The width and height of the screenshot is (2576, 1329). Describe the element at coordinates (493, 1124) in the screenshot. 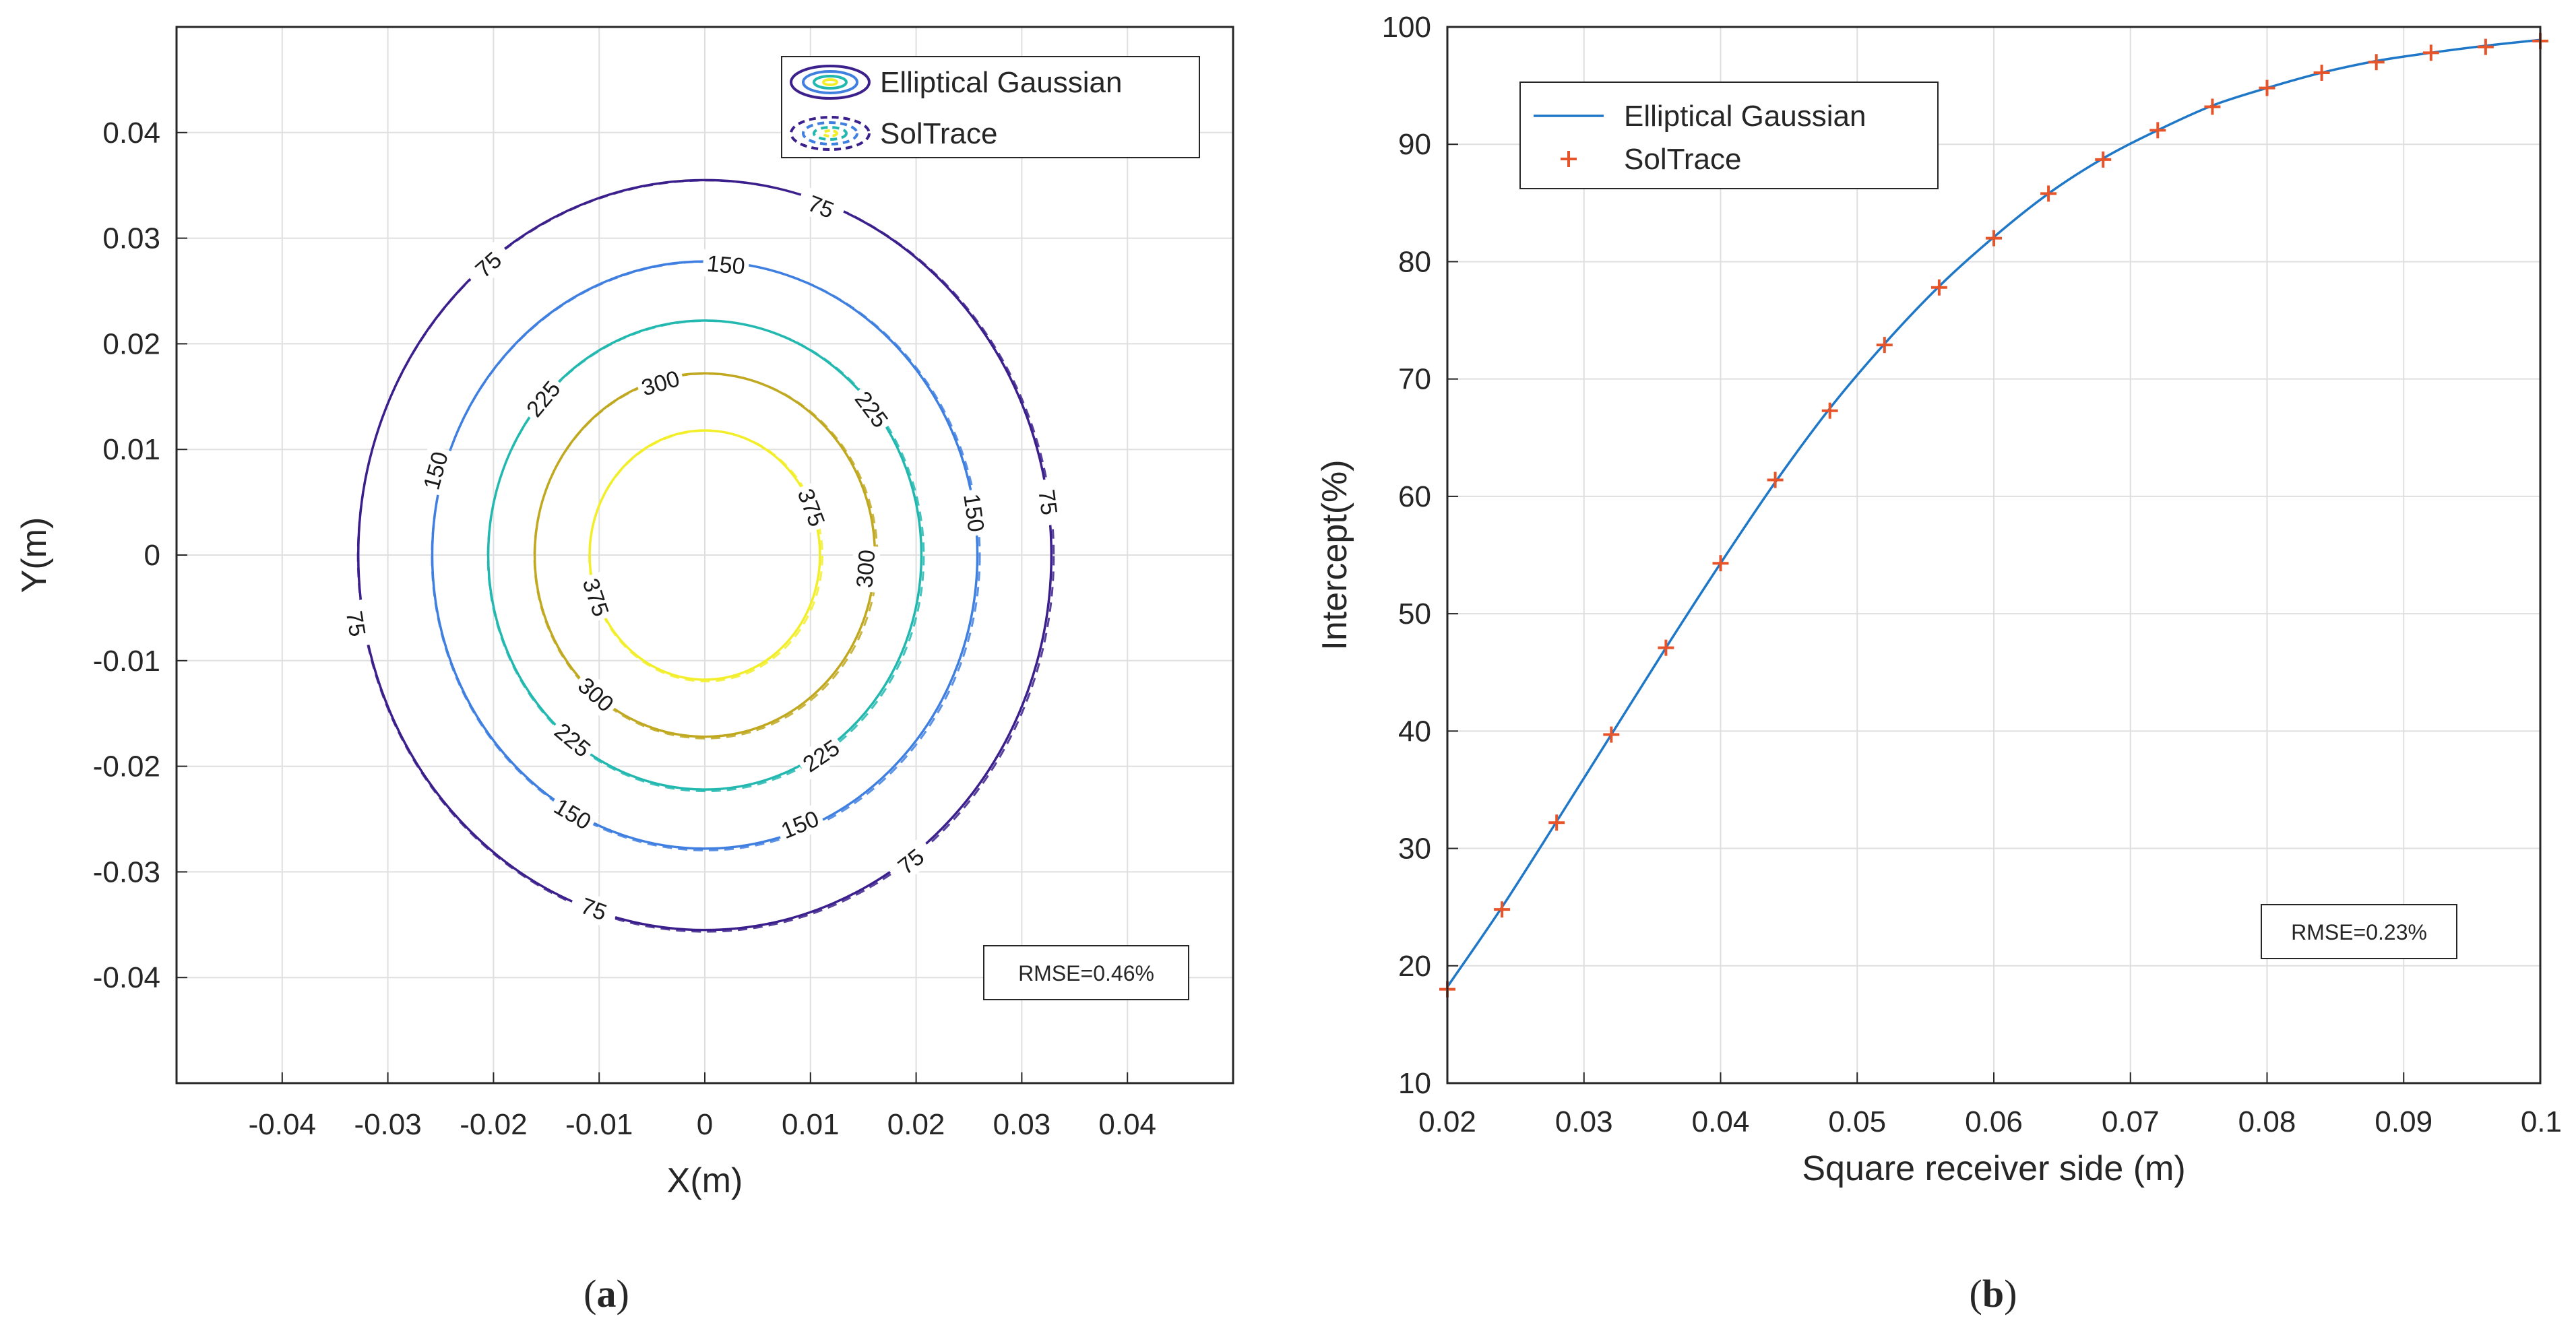

I see `x-tick-label: -0.02` at that location.